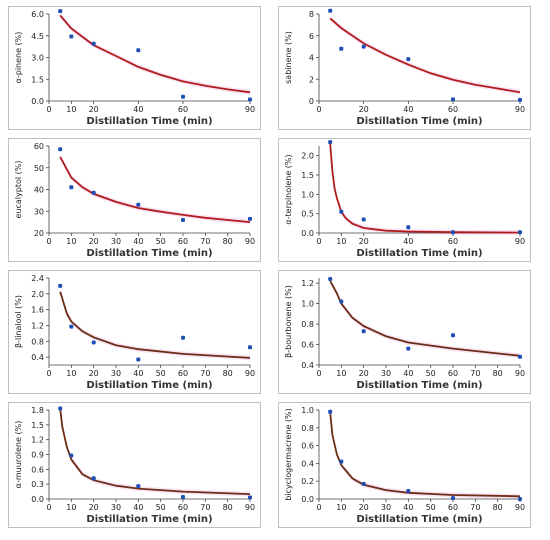 The image size is (550, 540). What do you see at coordinates (37, 484) in the screenshot?
I see `y-tick-label: 0.3` at bounding box center [37, 484].